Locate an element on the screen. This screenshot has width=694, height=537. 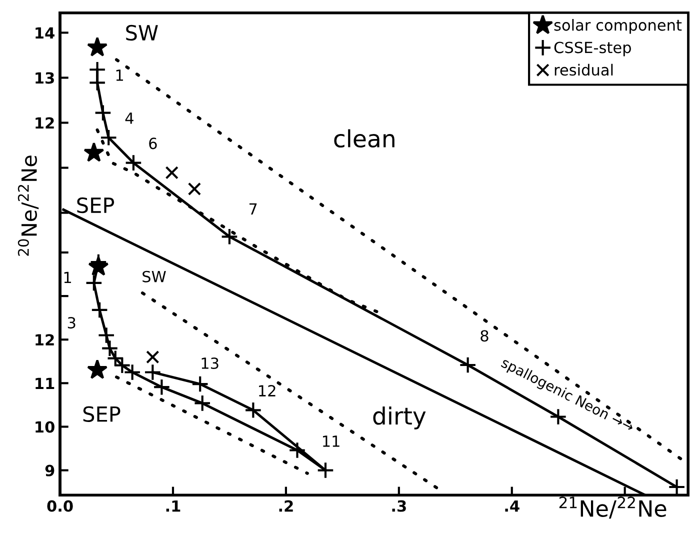
annotation: 6 is located at coordinates (153, 144).